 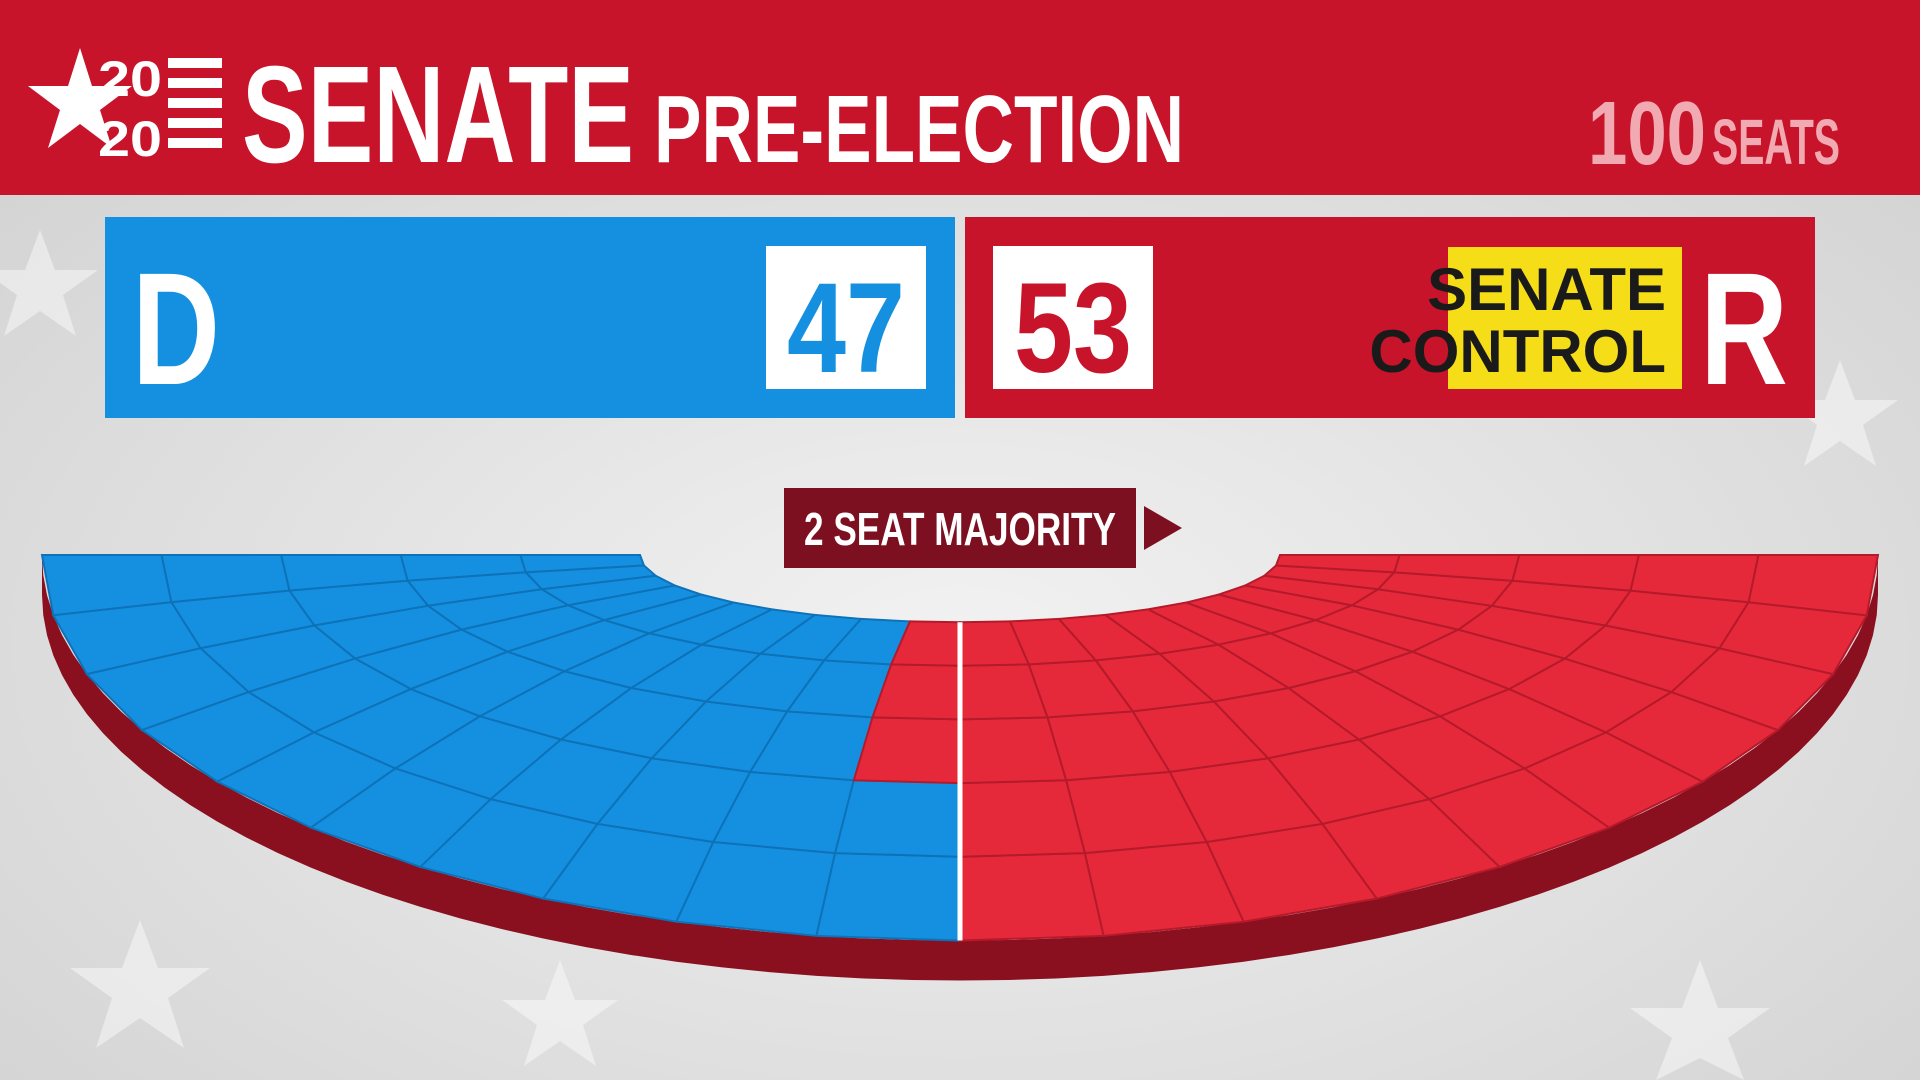 I want to click on control-label: SENATE CONTROL, so click(x=1517, y=320).